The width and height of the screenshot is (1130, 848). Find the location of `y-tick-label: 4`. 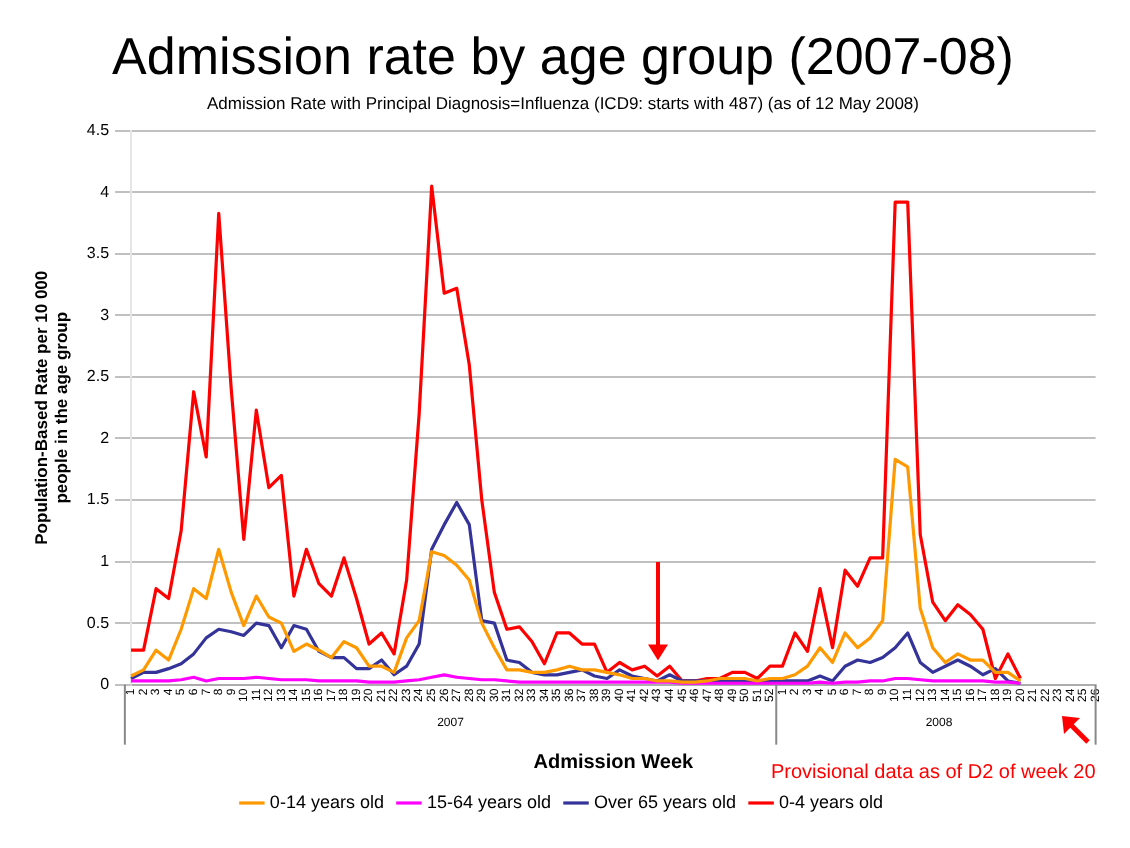

y-tick-label: 4 is located at coordinates (105, 191).